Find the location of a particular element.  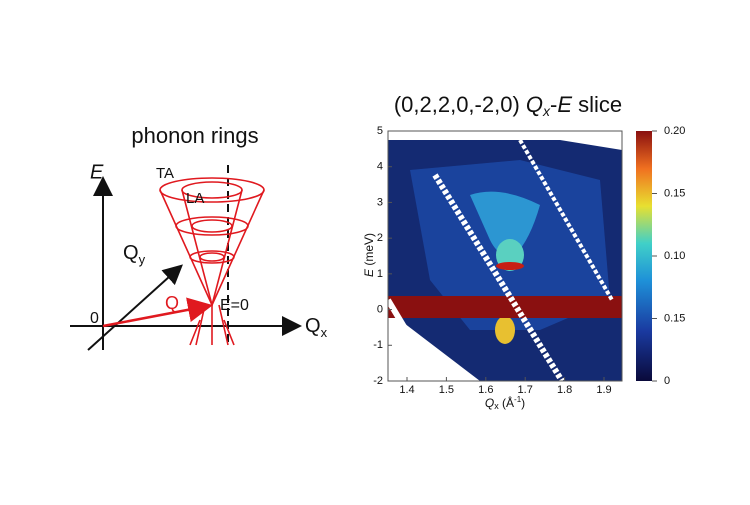

x-tick-label: 1.9 is located at coordinates (603, 390).